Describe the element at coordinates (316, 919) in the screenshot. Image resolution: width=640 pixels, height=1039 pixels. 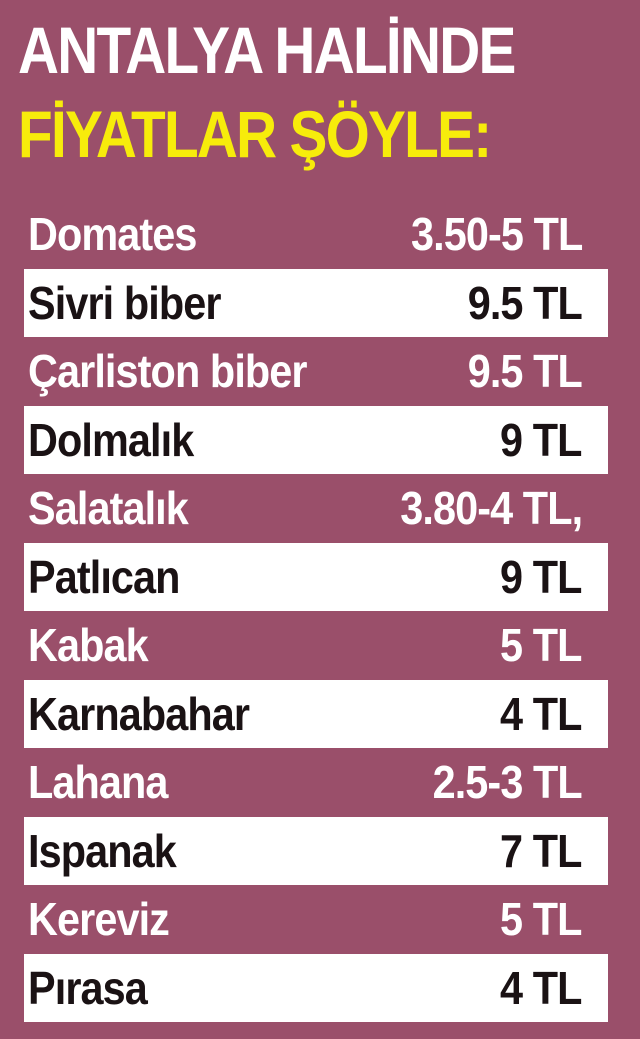
I see `price-row-kereviz: Kereviz 5 TL` at that location.